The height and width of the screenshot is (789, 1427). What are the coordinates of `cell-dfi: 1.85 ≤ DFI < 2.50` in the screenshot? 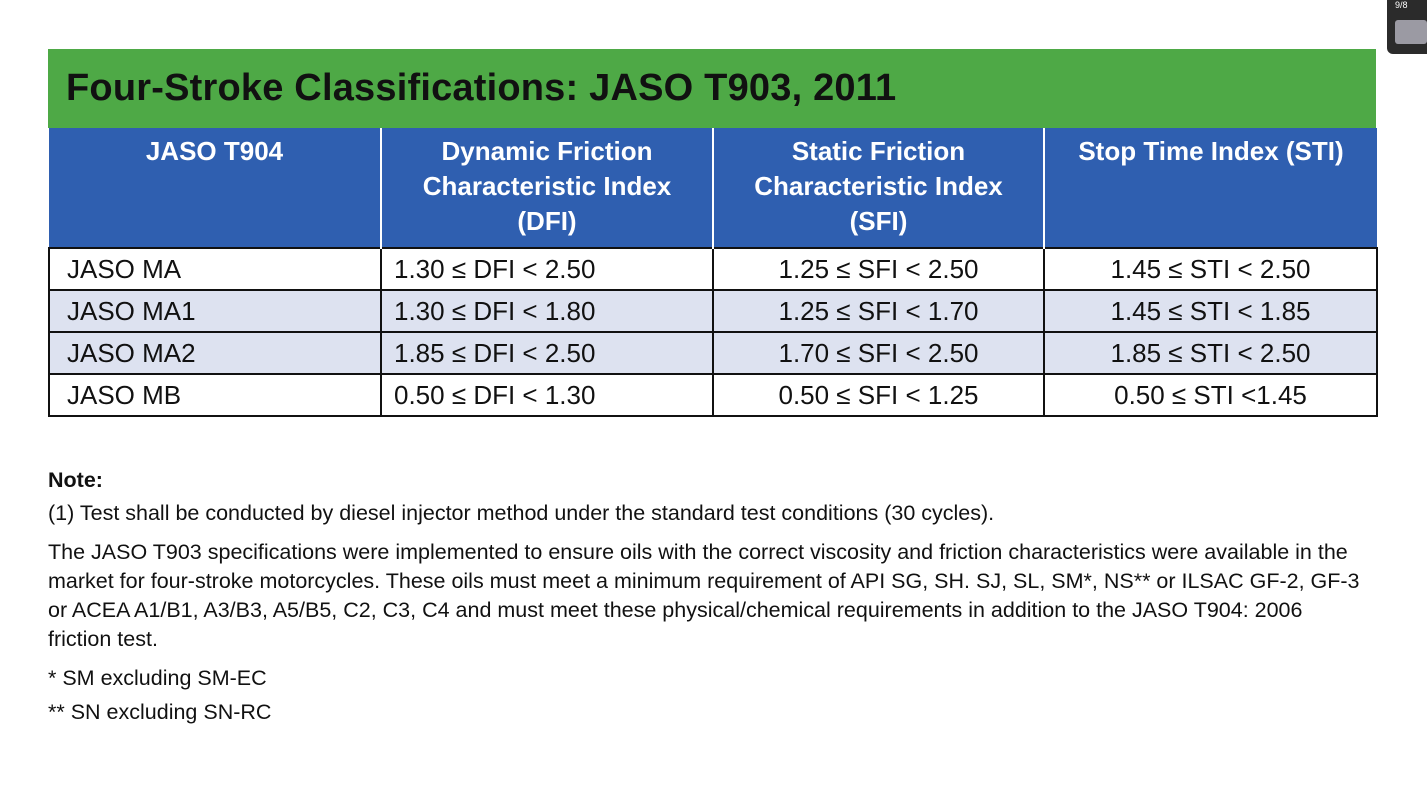 It's located at (547, 353).